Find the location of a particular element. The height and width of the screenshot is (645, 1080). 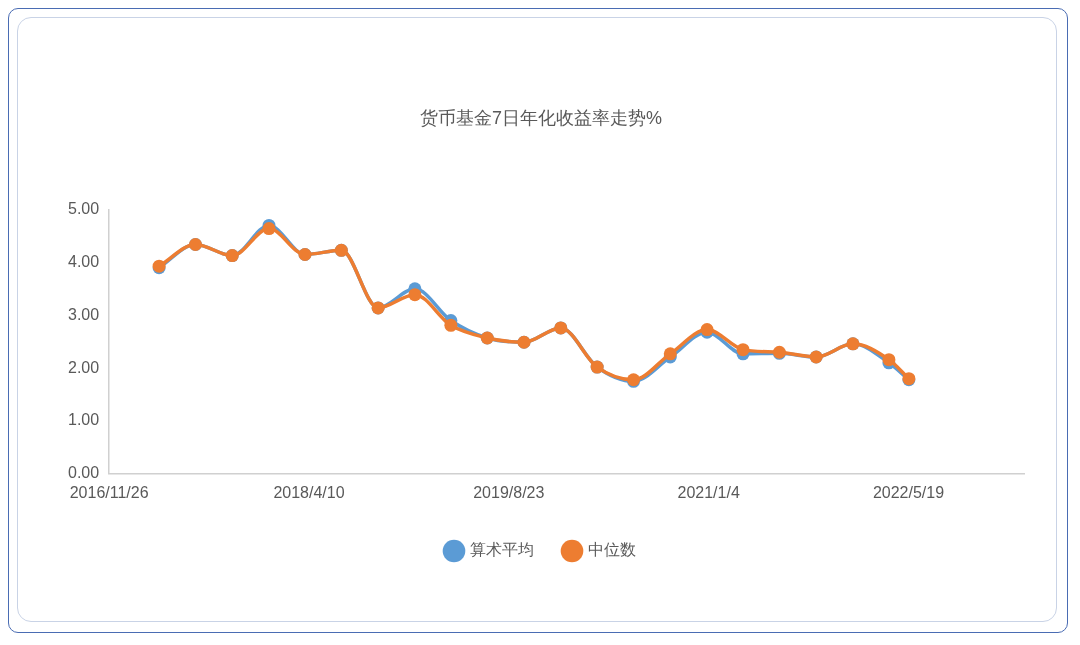

x-tick-label: 2016/11/26 is located at coordinates (109, 492).